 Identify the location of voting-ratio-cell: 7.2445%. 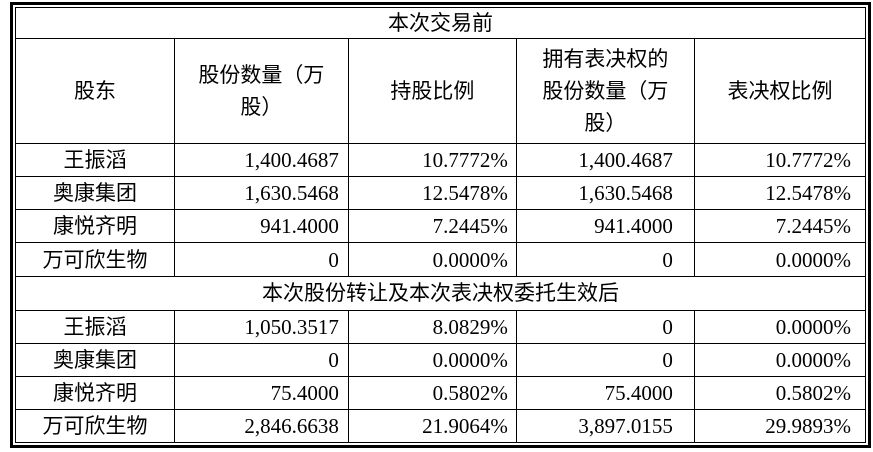
(780, 226).